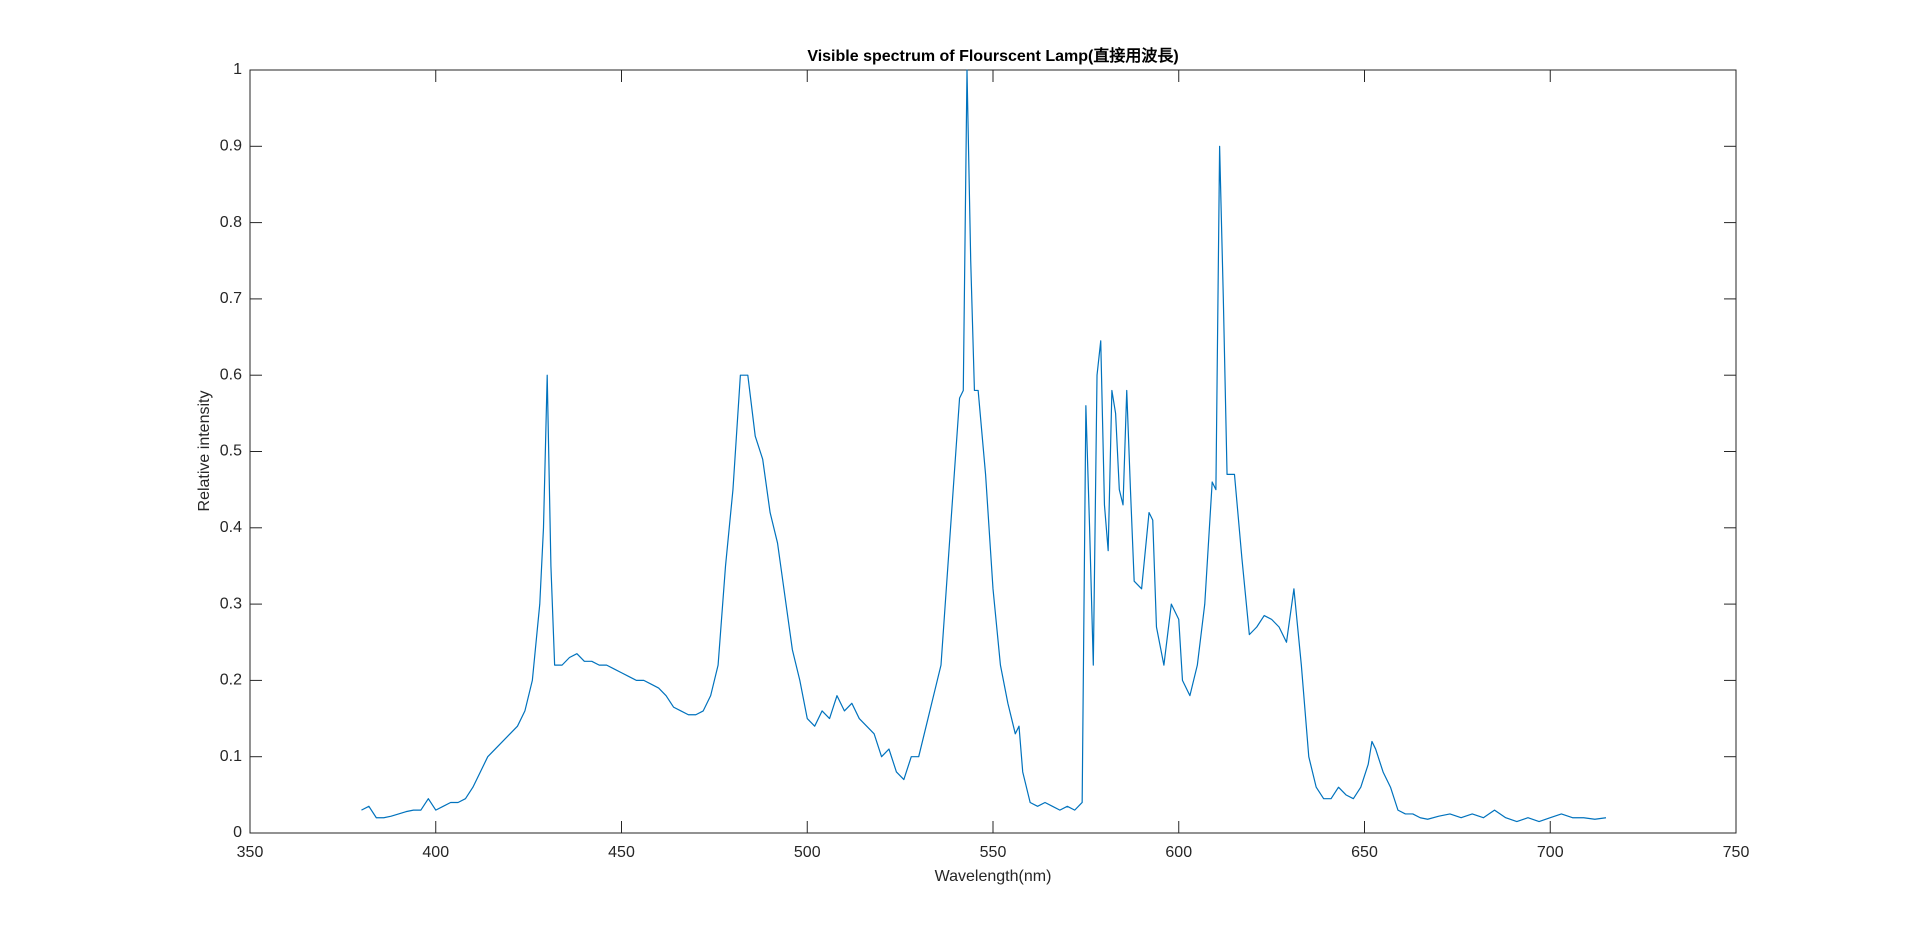  What do you see at coordinates (231, 680) in the screenshot?
I see `y-tick-label: 0.2` at bounding box center [231, 680].